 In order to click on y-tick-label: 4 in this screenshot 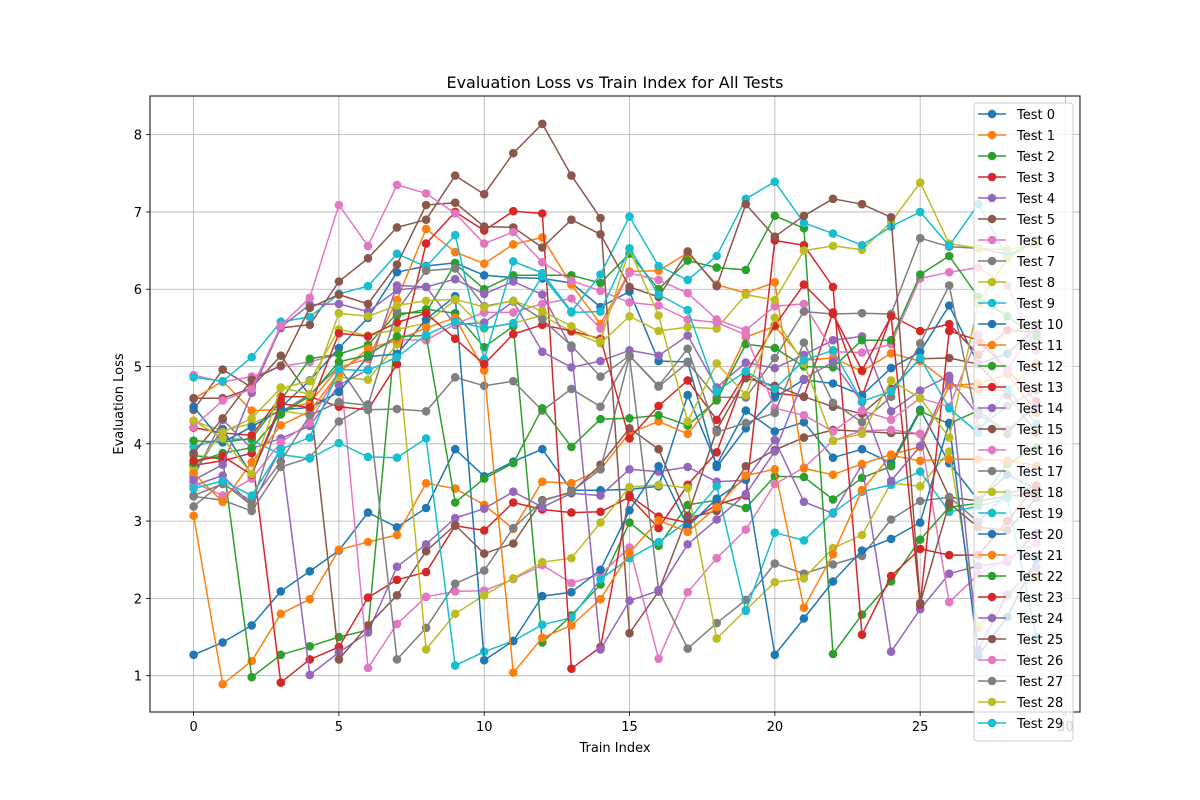, I will do `click(138, 445)`.